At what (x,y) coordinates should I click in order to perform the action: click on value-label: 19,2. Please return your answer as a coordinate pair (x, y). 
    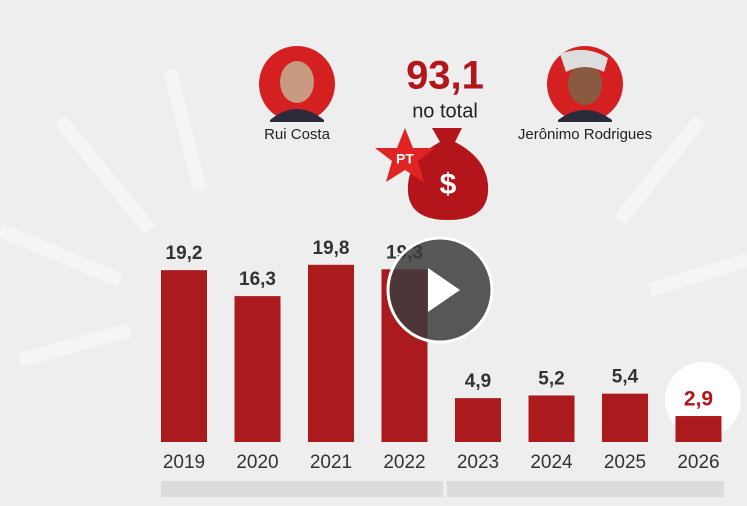
    Looking at the image, I should click on (184, 253).